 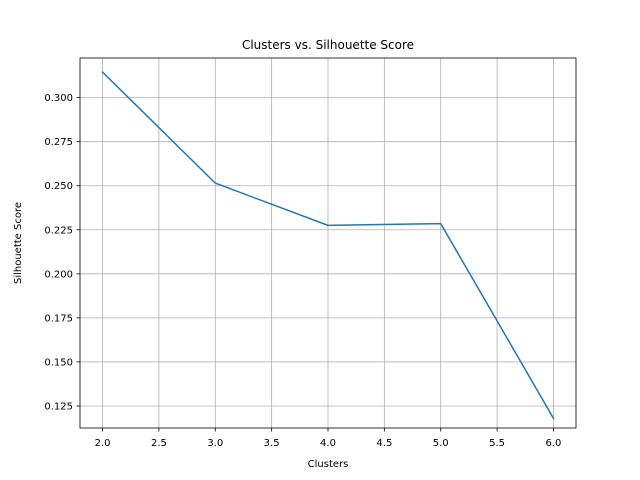 I want to click on x-tick-label: 3.5, so click(x=272, y=443).